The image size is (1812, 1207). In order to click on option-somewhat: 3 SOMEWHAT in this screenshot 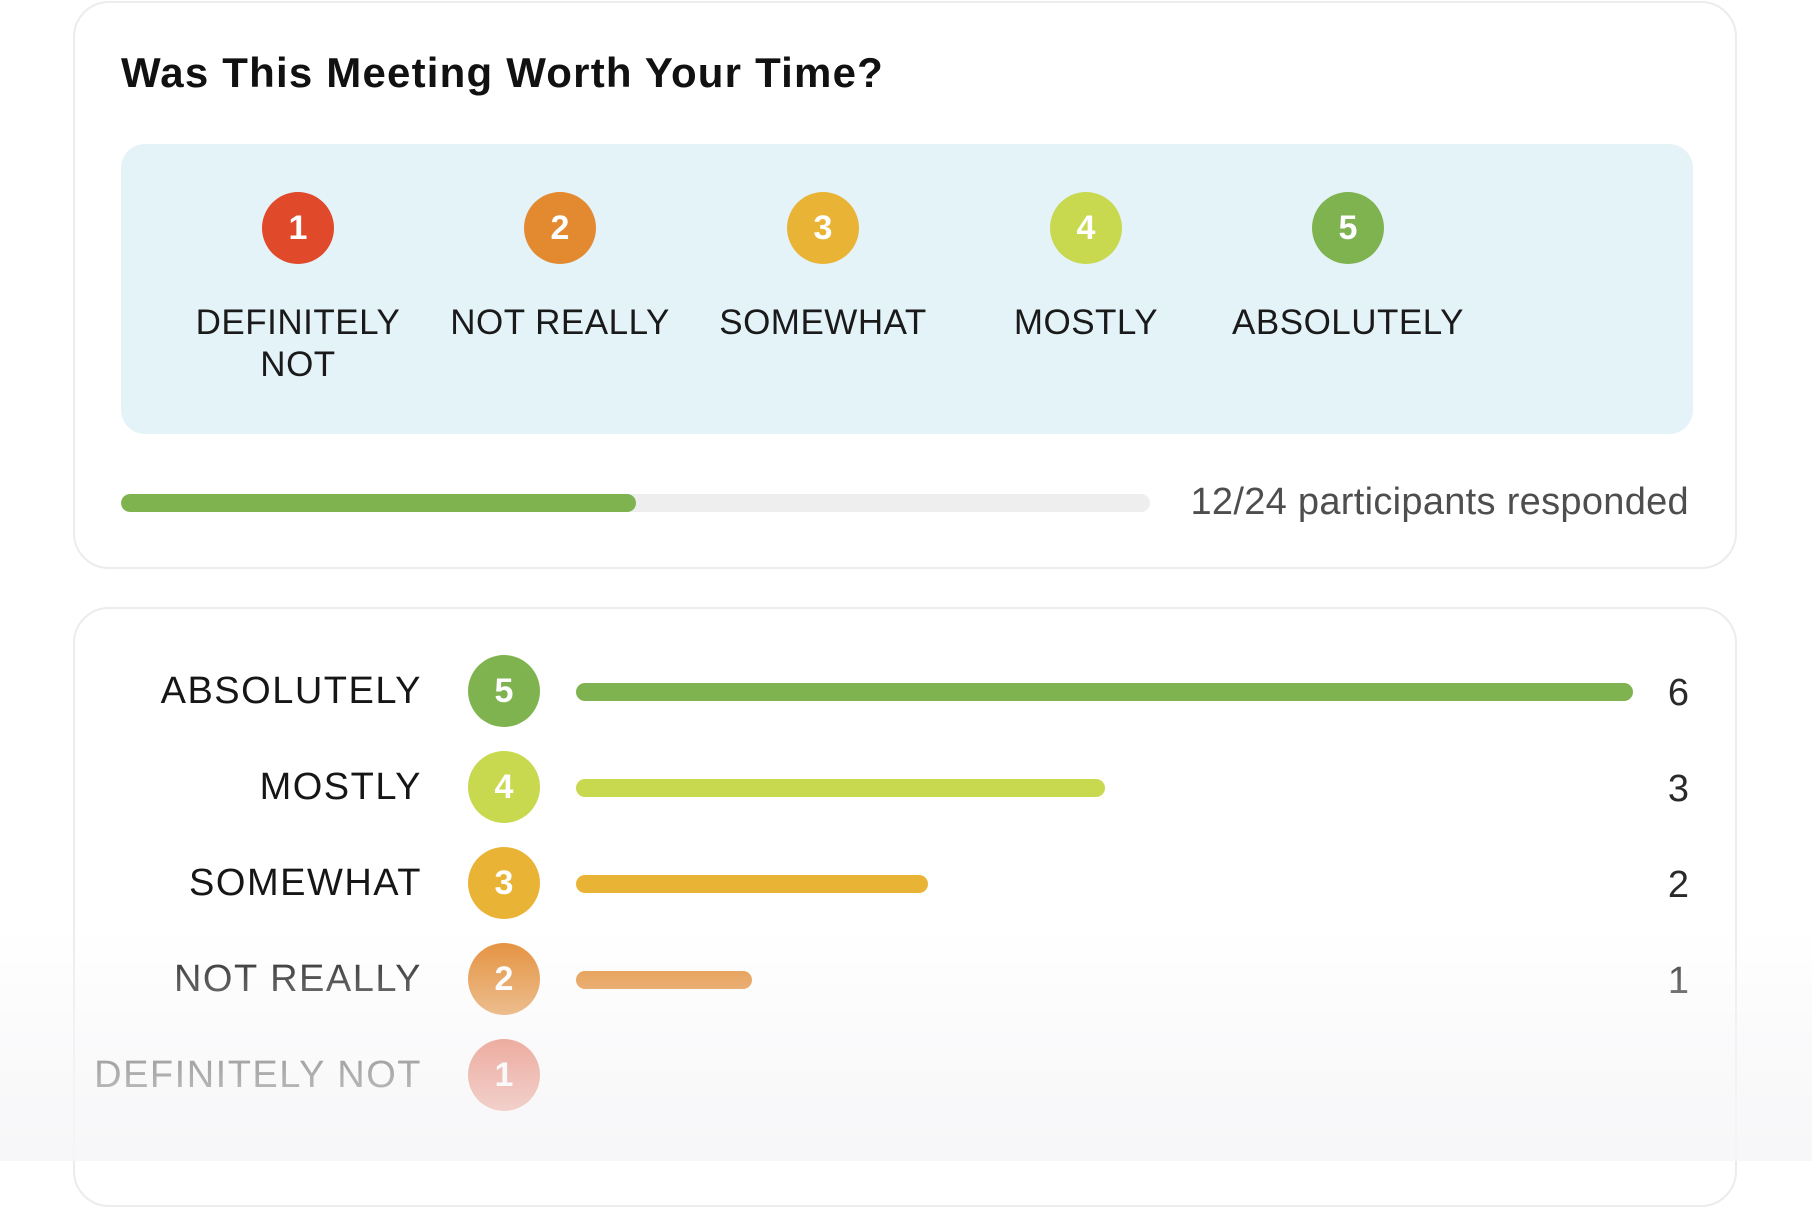, I will do `click(823, 289)`.